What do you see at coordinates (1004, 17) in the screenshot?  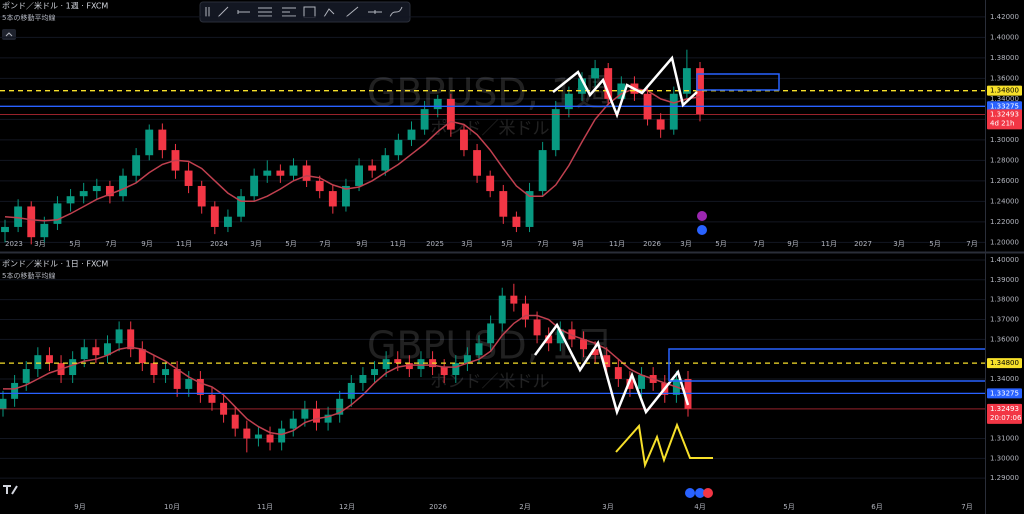 I see `y-tick-label: 1.42000` at bounding box center [1004, 17].